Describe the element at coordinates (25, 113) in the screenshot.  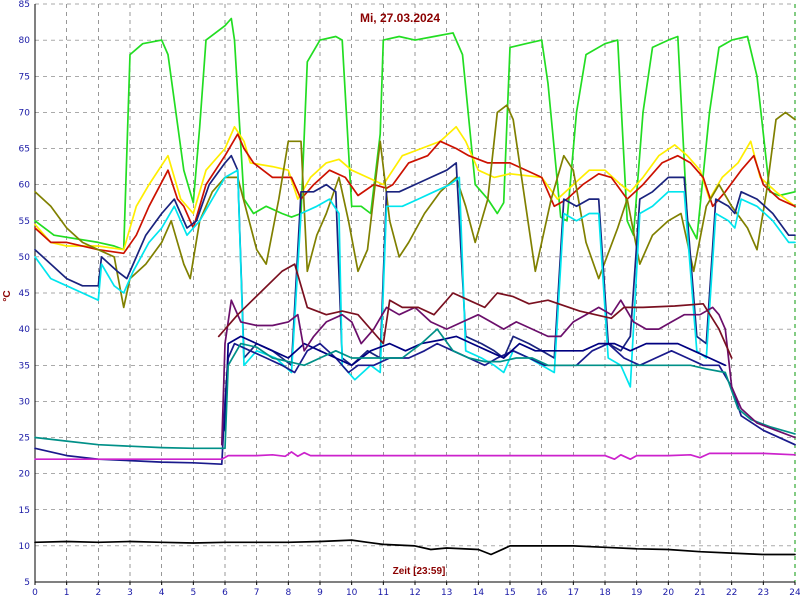
I see `y-tick-label: 70` at that location.